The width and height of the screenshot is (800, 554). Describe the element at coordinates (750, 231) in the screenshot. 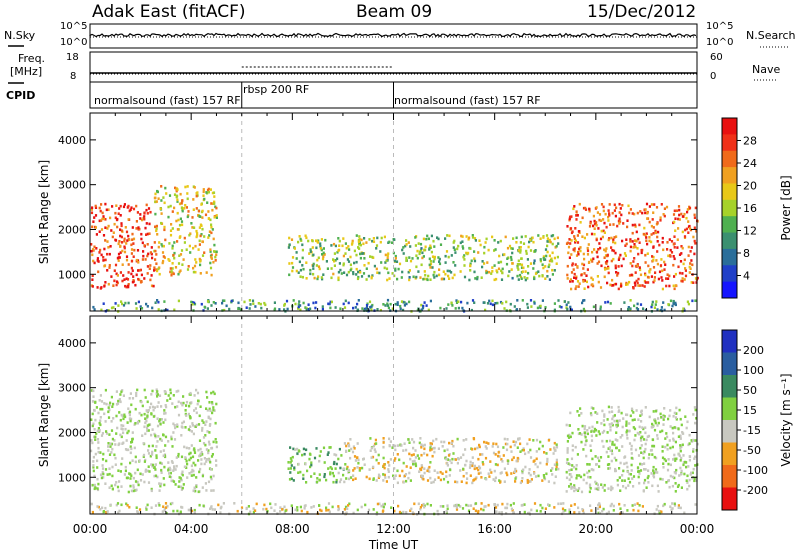

I see `colorbar-tick-label: 12` at that location.